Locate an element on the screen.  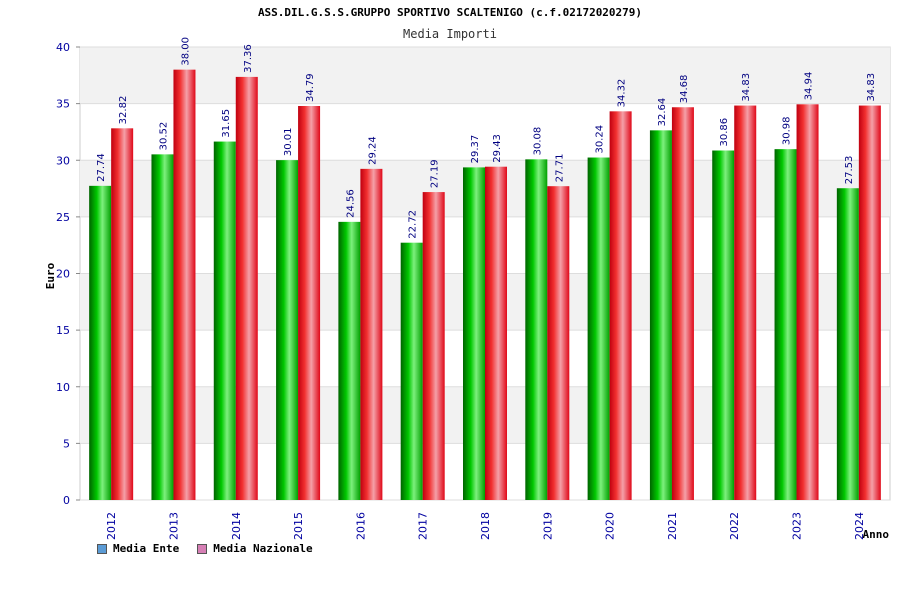
legend-swatch-nazionale is located at coordinates (202, 548).